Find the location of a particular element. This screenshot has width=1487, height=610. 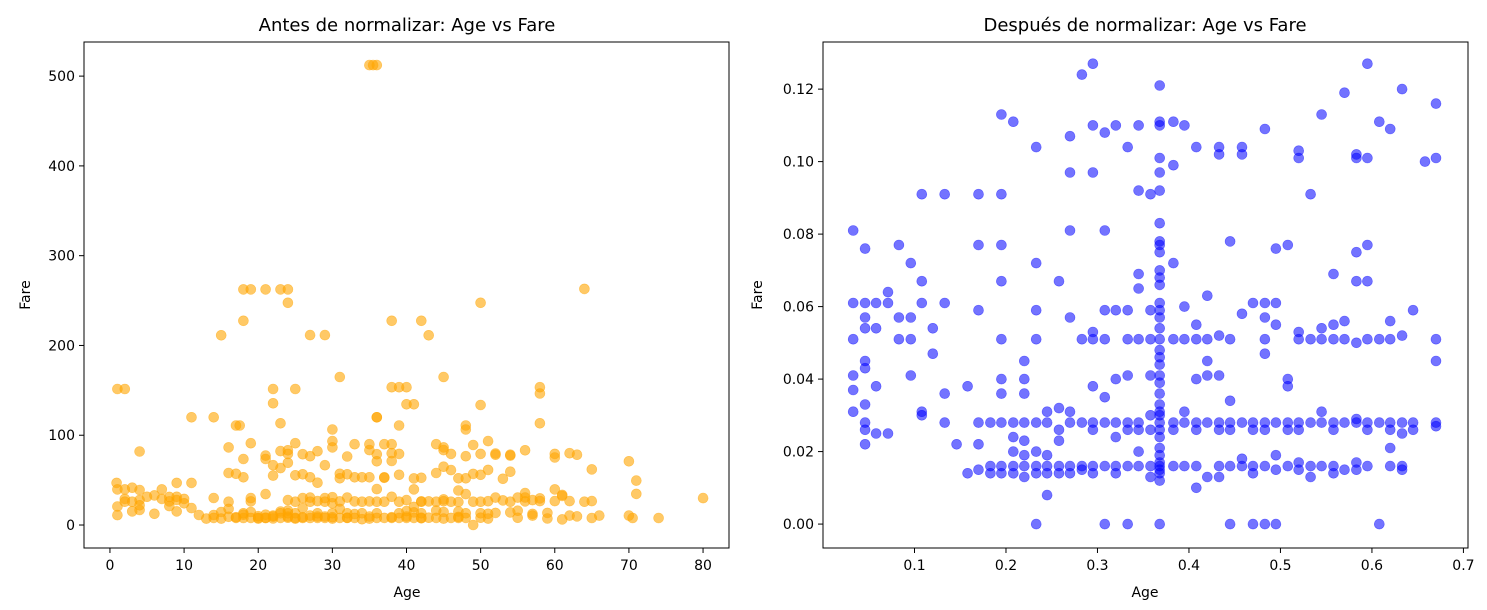

y-axis-label-right: Fare is located at coordinates (758, 294).